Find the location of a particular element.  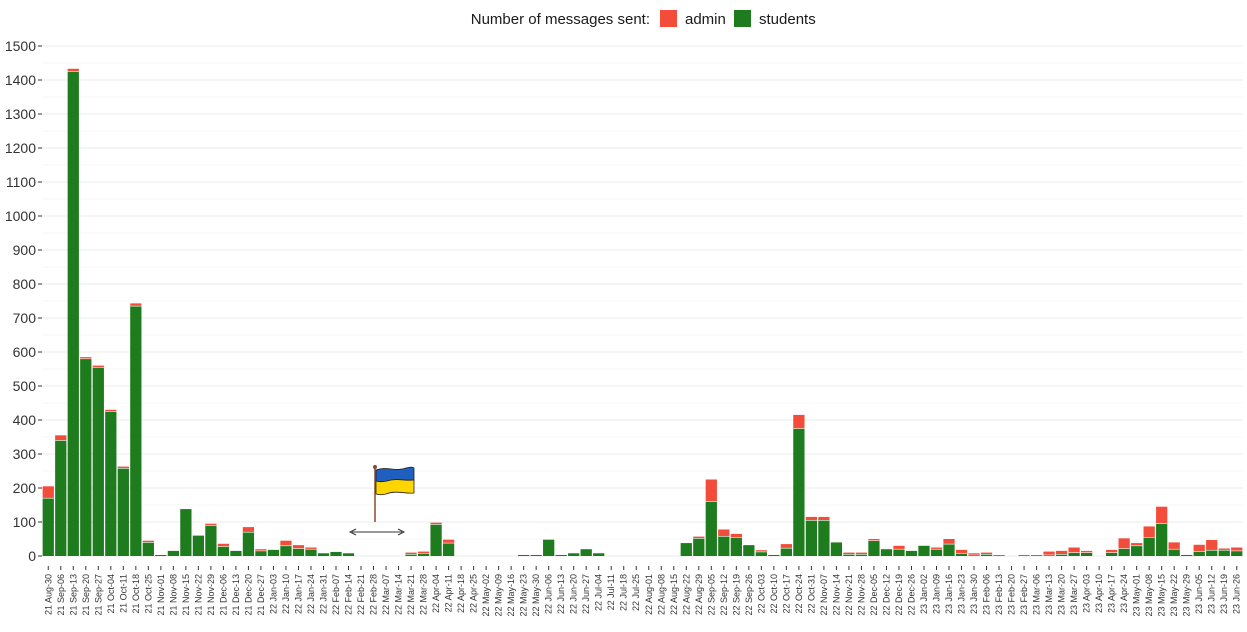

y-tick-label: 1500 is located at coordinates (20, 46).